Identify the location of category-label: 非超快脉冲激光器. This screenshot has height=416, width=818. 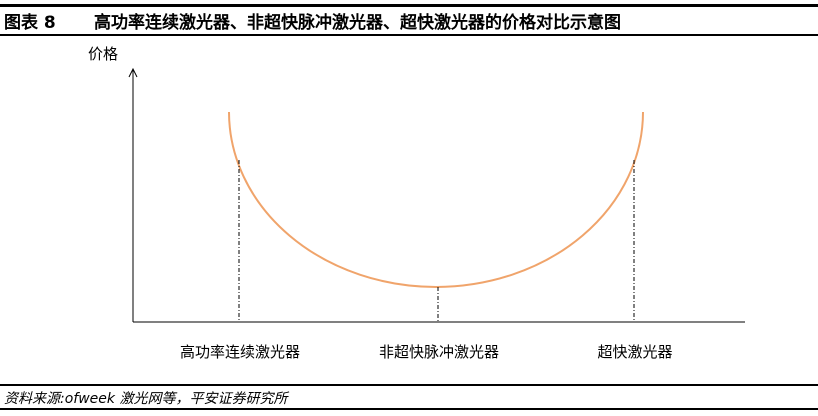
(439, 352).